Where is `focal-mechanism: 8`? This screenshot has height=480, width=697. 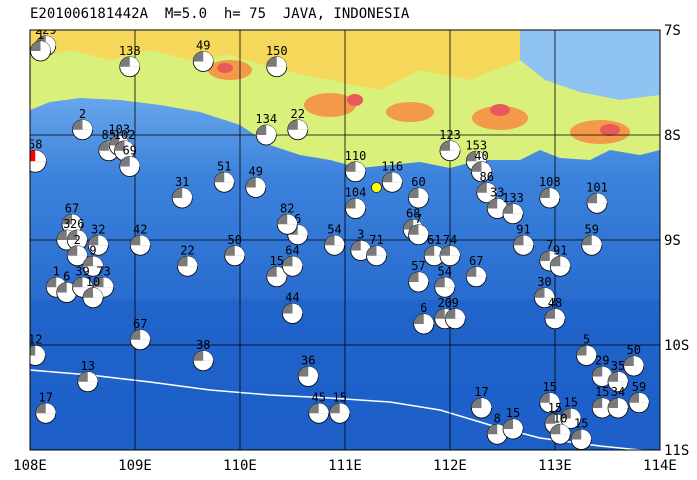 focal-mechanism: 8 is located at coordinates (497, 428).